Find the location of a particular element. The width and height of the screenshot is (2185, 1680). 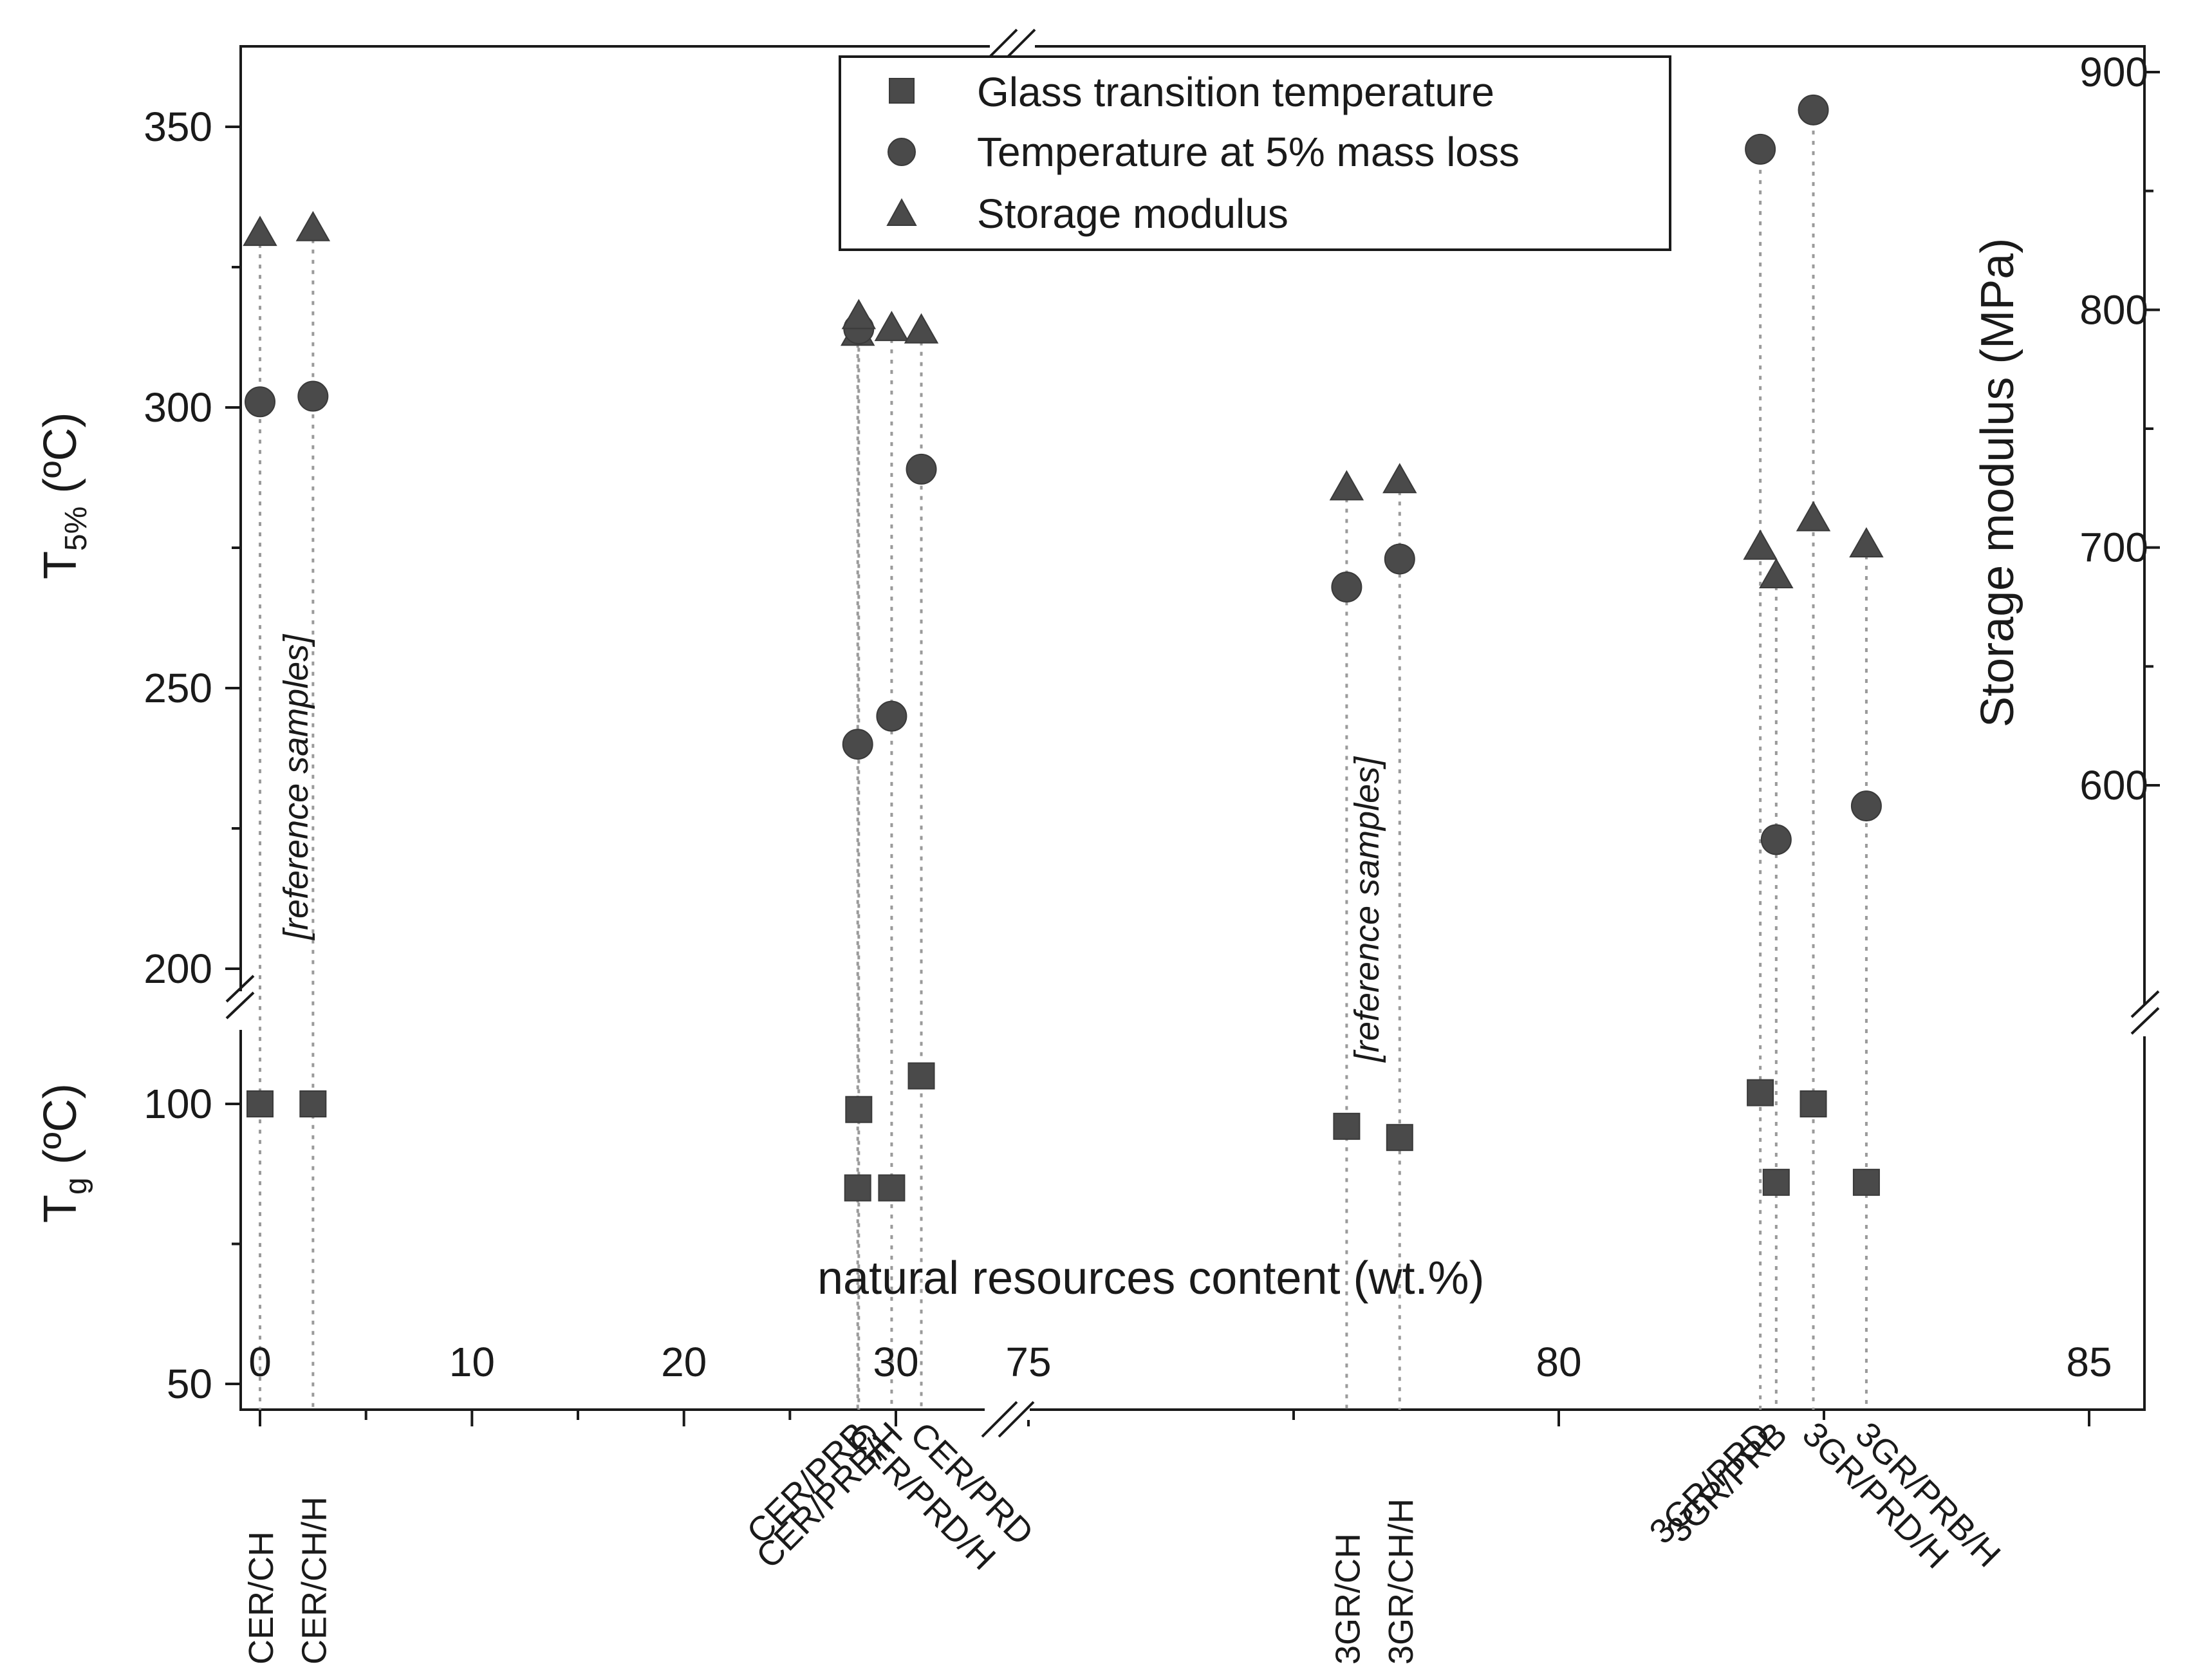

x-tick-label: 0 is located at coordinates (260, 1362).